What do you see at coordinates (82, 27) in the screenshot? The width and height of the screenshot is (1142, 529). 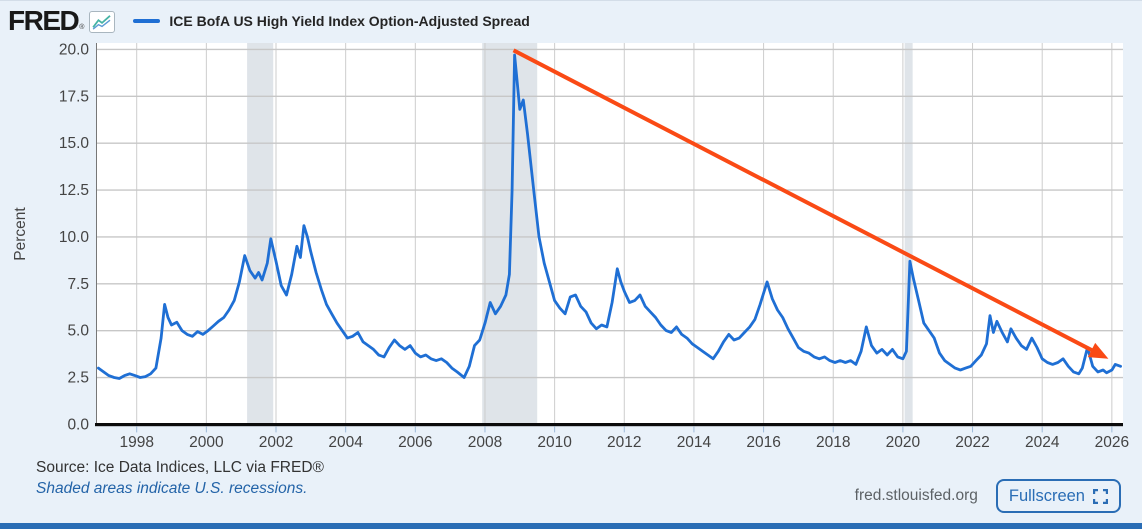 I see `registered-mark: ®` at bounding box center [82, 27].